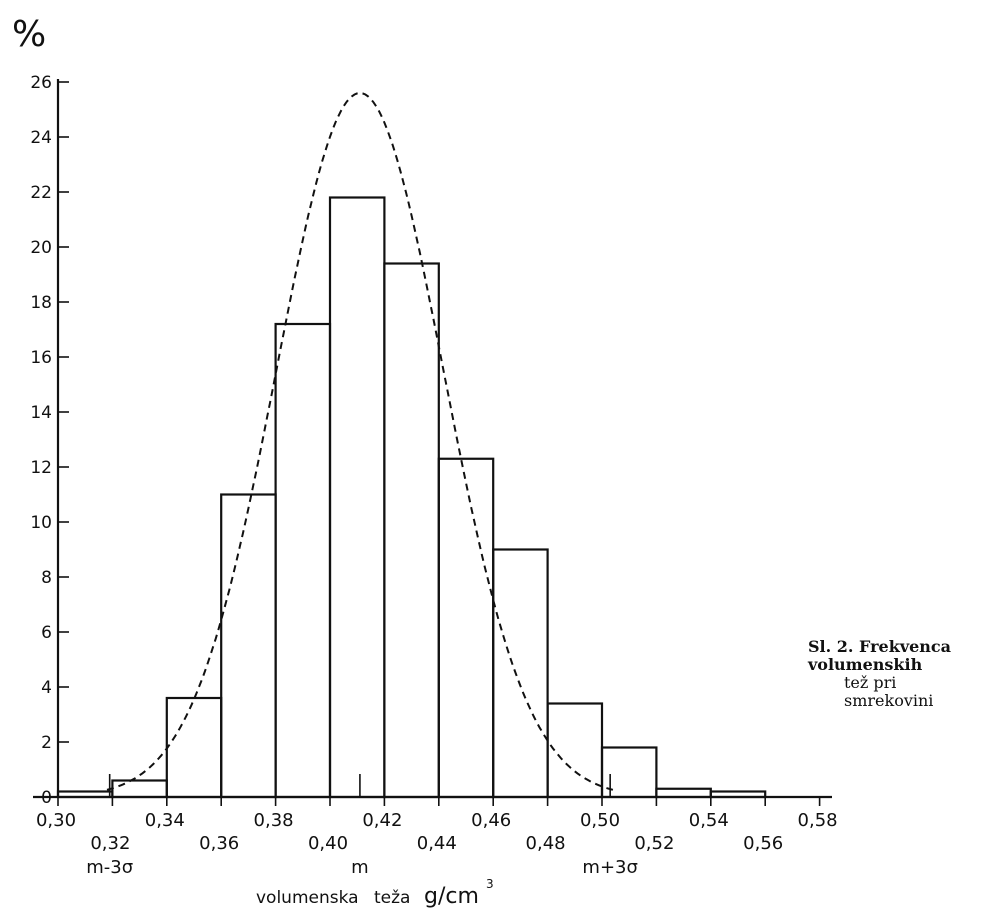  Describe the element at coordinates (219, 843) in the screenshot. I see `x-tick-label: 0,36` at that location.